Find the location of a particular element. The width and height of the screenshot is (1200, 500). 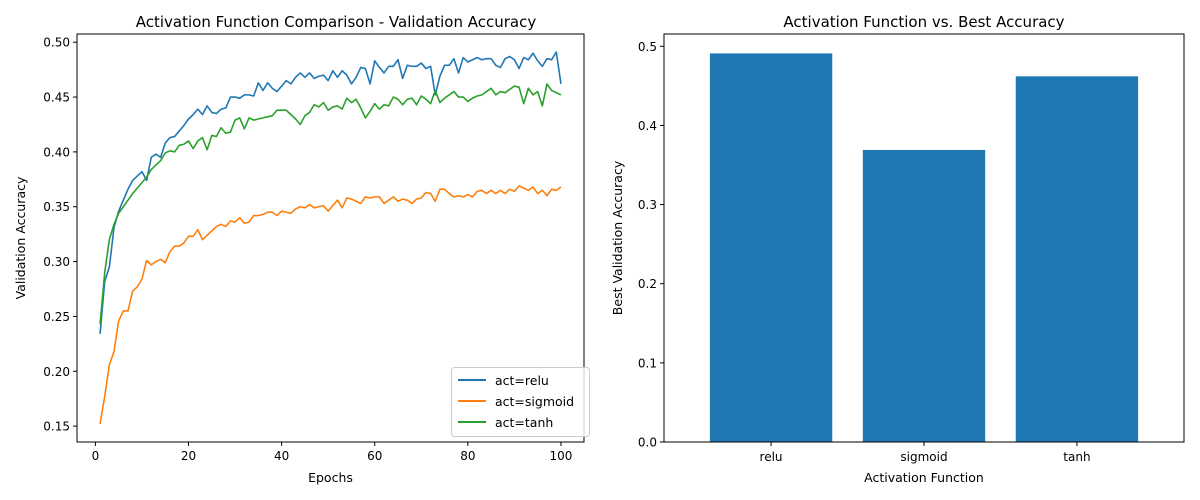

legend-label-sigmoid: act=sigmoid is located at coordinates (534, 401).